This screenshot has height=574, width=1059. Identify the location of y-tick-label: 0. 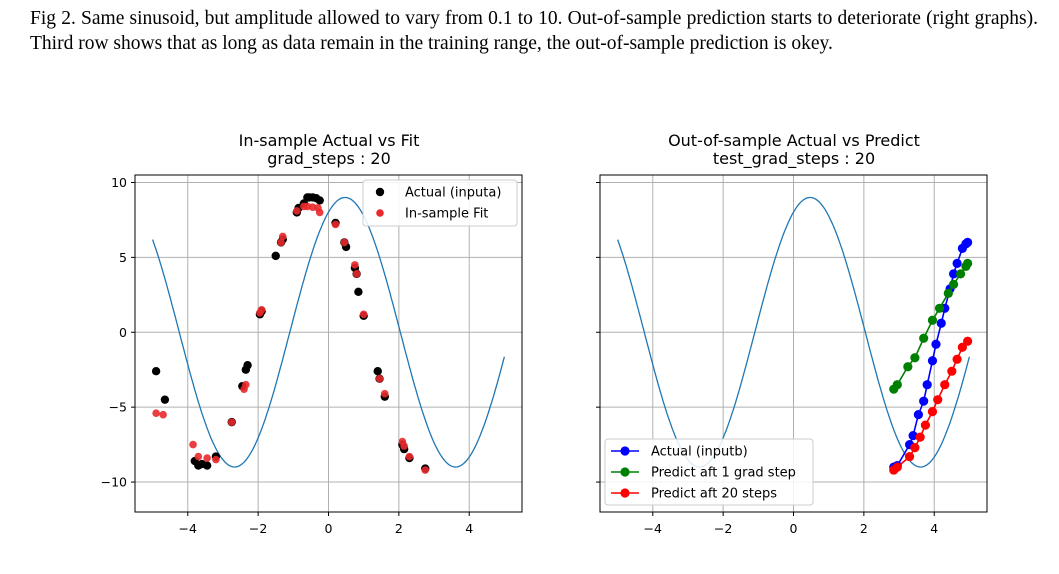
(123, 332).